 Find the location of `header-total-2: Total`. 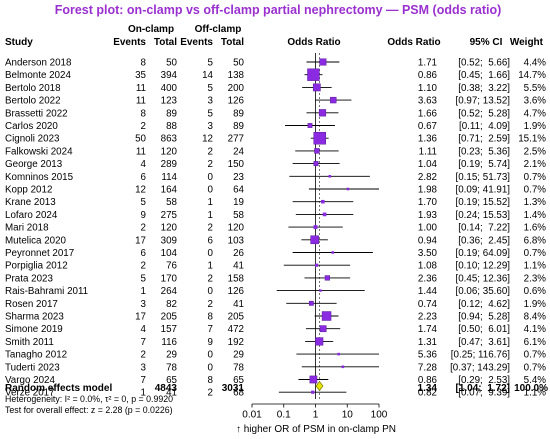

header-total-2: Total is located at coordinates (232, 42).